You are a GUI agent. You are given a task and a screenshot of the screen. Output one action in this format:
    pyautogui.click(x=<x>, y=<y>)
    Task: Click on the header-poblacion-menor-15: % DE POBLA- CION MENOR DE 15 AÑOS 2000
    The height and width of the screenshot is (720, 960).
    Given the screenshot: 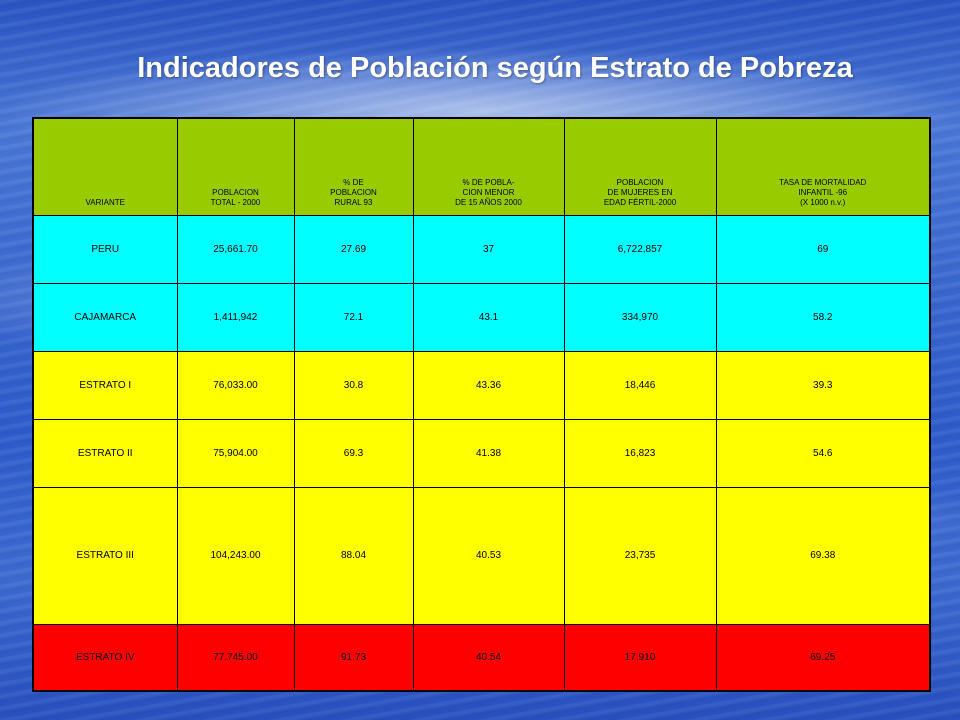 What is the action you would take?
    pyautogui.click(x=488, y=166)
    